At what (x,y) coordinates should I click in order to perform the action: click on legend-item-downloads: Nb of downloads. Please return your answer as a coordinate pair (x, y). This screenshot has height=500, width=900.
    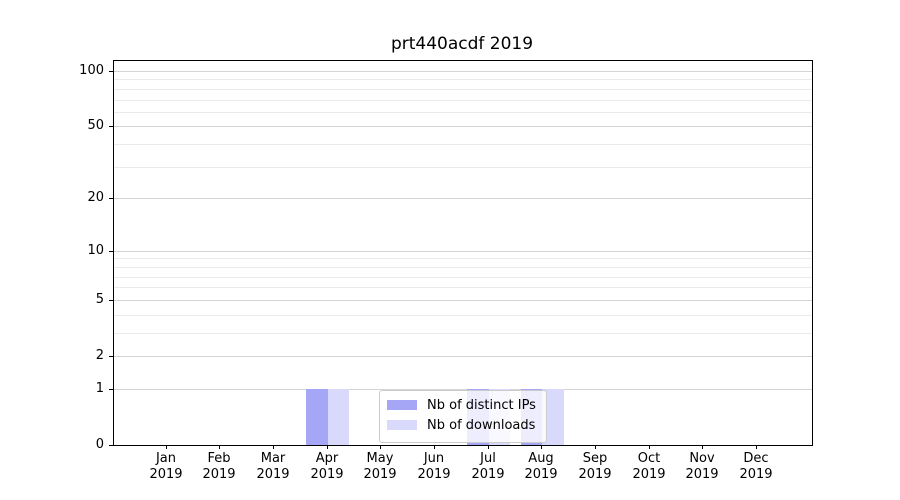
    Looking at the image, I should click on (463, 425).